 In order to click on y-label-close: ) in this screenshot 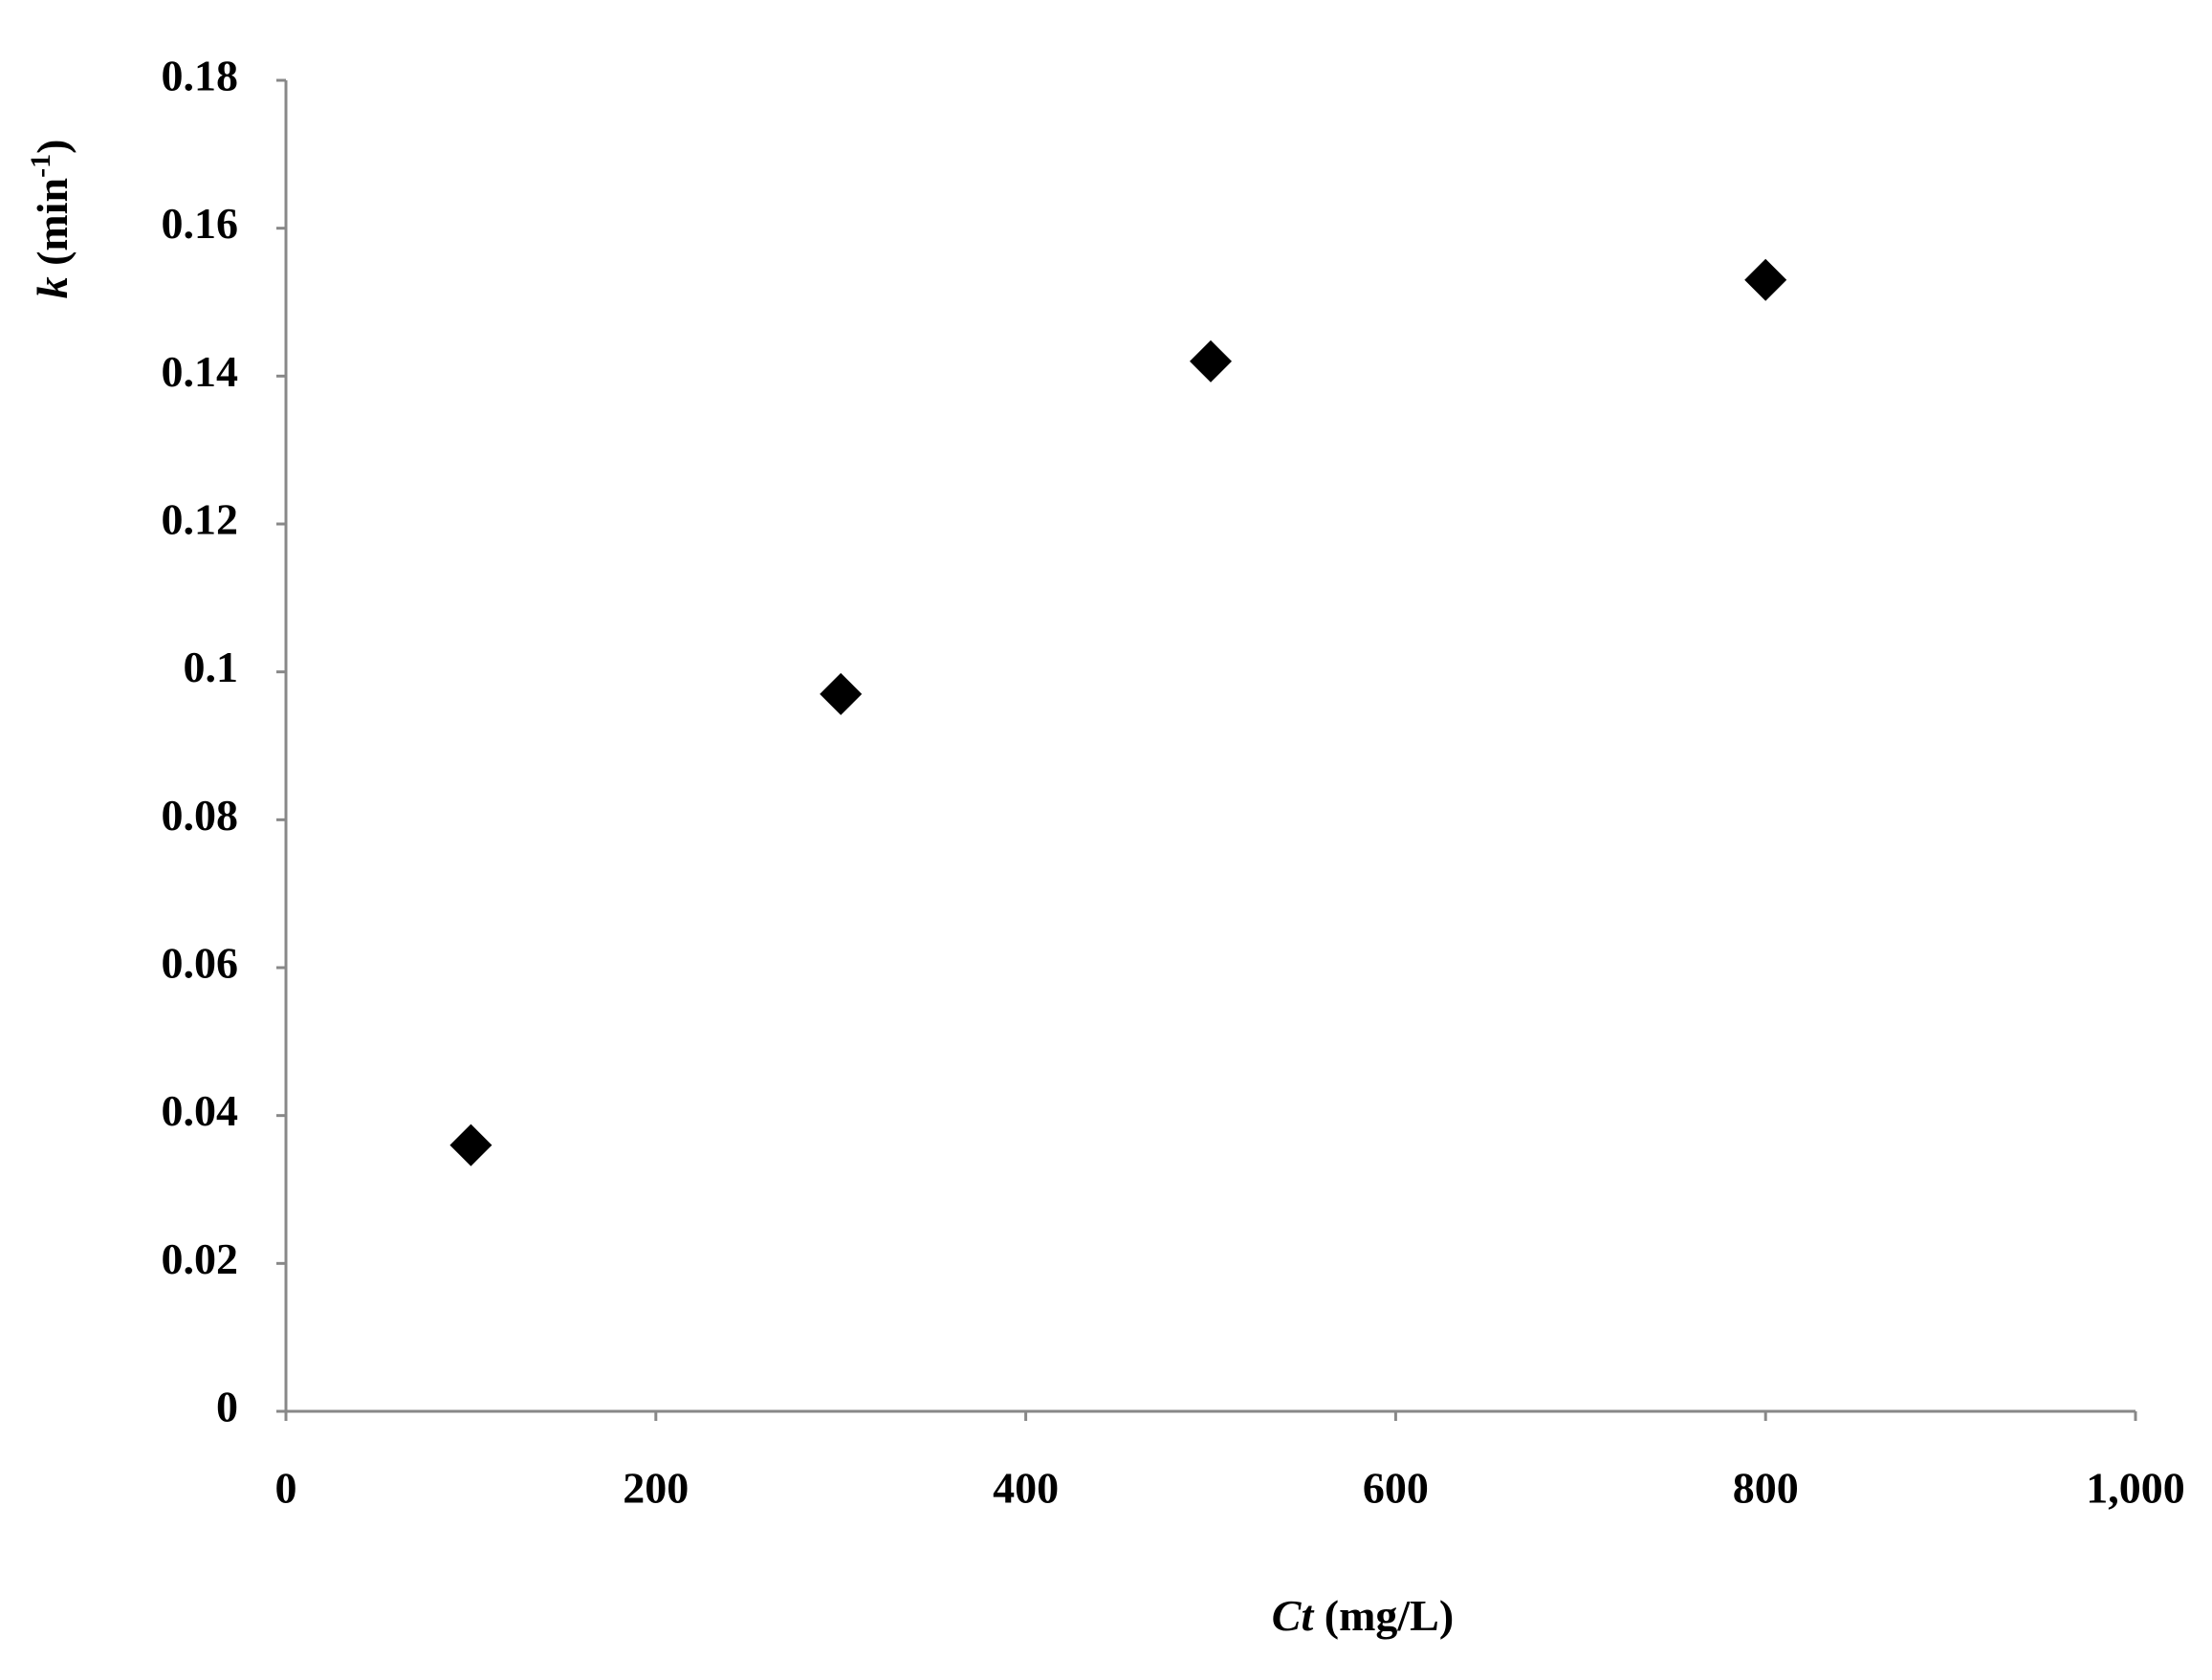, I will do `click(53, 147)`.